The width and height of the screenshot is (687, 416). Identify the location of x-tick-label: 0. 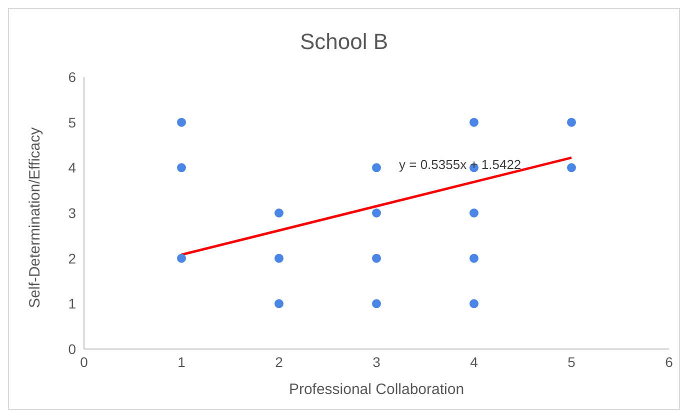
(84, 362).